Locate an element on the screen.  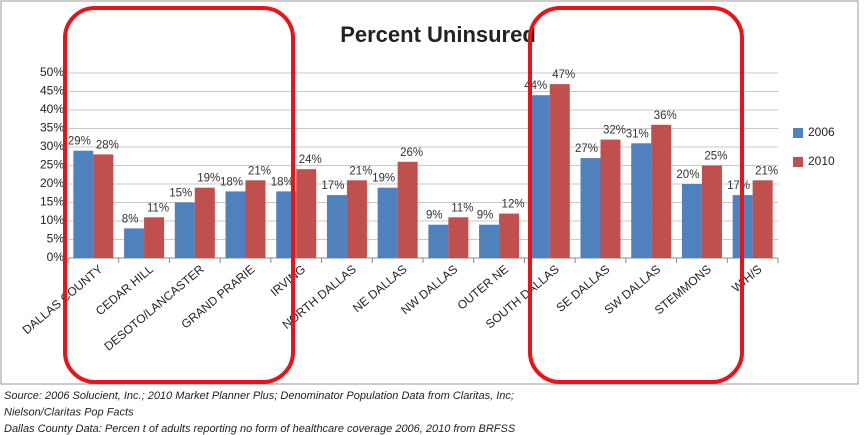
value-label: 8% is located at coordinates (130, 219).